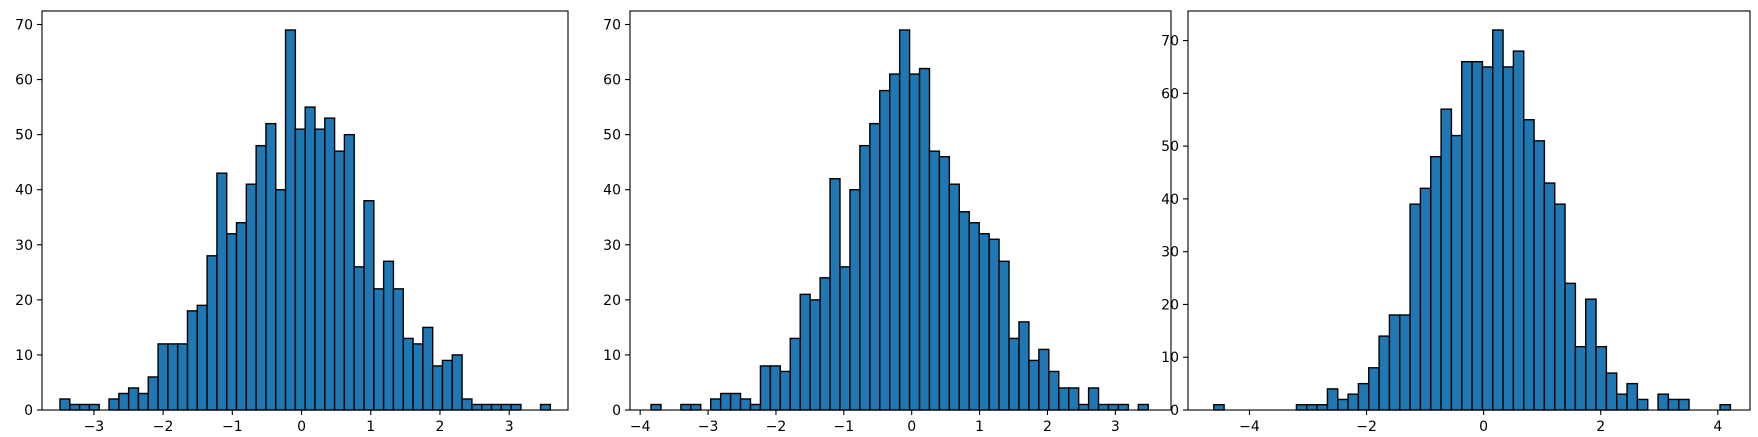  What do you see at coordinates (24, 356) in the screenshot?
I see `histogram-1-y-tick-label: 10` at bounding box center [24, 356].